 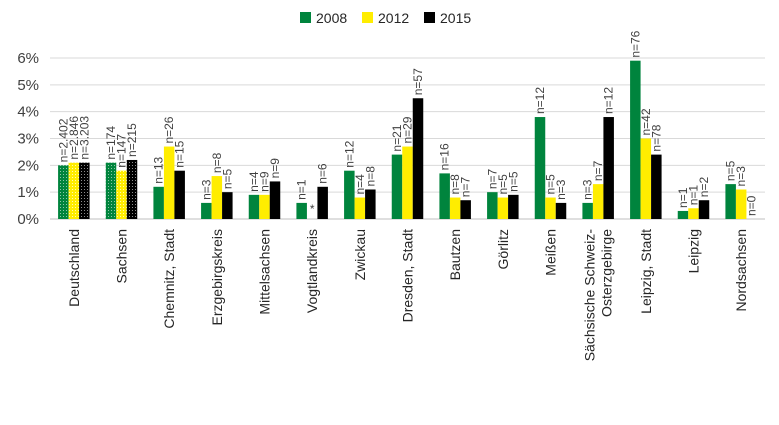 What do you see at coordinates (28, 219) in the screenshot?
I see `y-tick-label: 0%` at bounding box center [28, 219].